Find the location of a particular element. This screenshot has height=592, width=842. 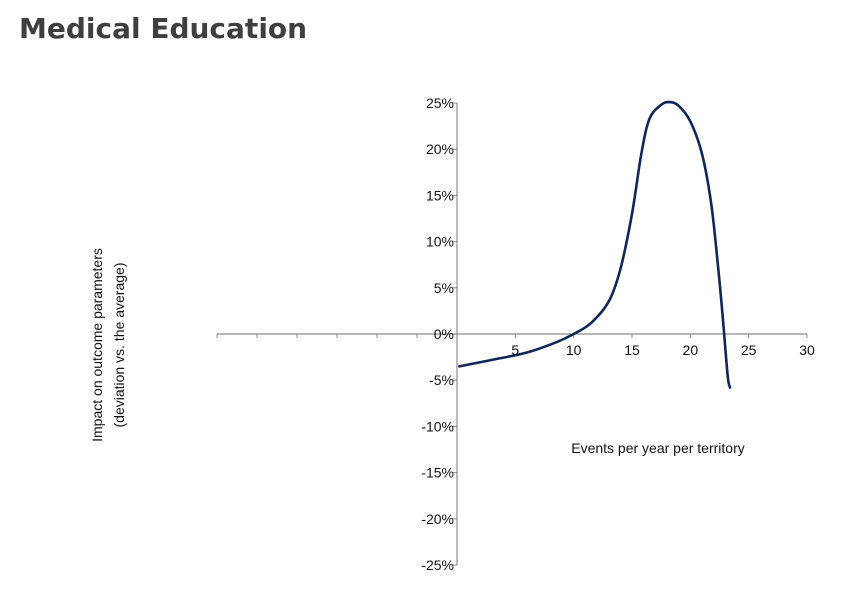

y-axis-title-line-1: Impact on outcome parameters is located at coordinates (97, 345).